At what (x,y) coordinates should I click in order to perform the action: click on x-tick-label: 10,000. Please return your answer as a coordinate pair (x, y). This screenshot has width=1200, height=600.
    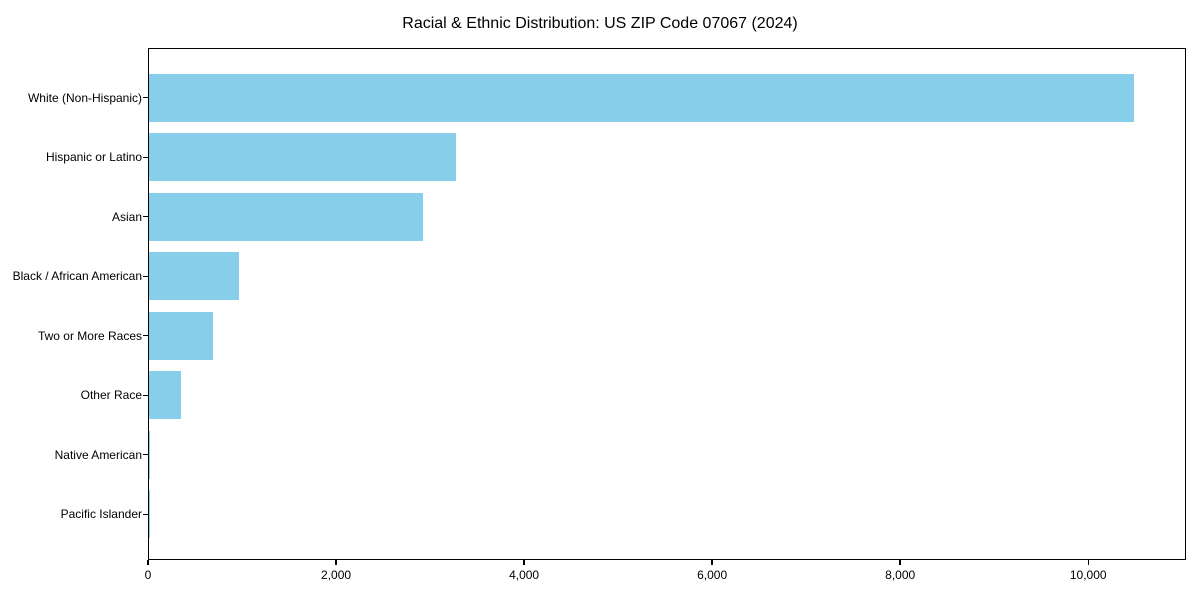
    Looking at the image, I should click on (1088, 575).